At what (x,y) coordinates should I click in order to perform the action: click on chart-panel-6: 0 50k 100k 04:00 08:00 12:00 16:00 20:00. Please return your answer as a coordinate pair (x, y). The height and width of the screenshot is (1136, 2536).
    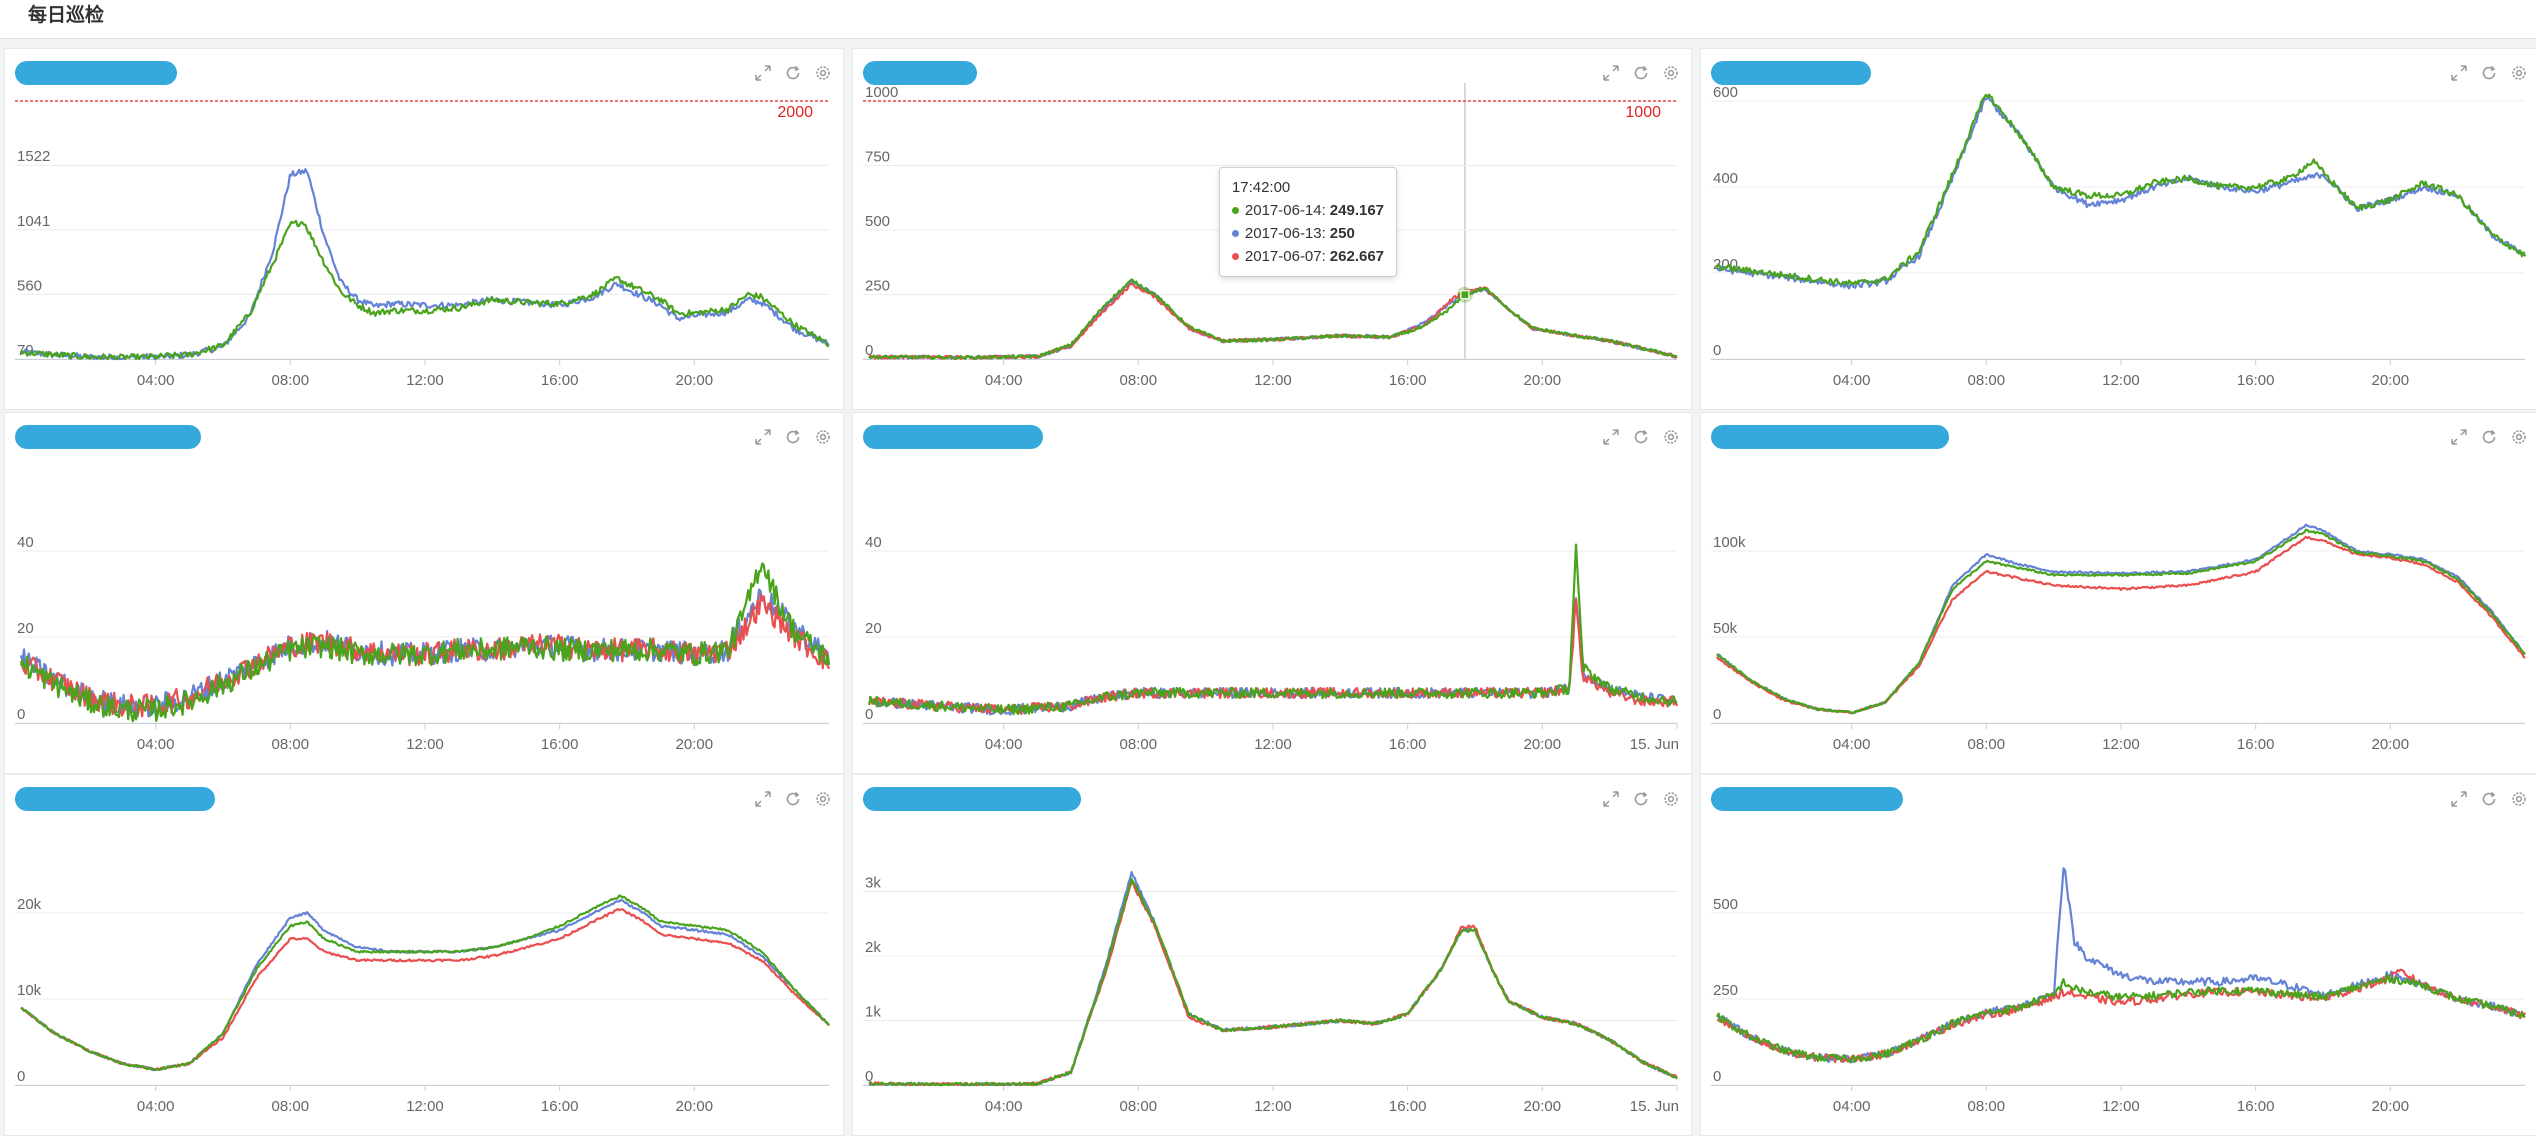
    Looking at the image, I should click on (2118, 593).